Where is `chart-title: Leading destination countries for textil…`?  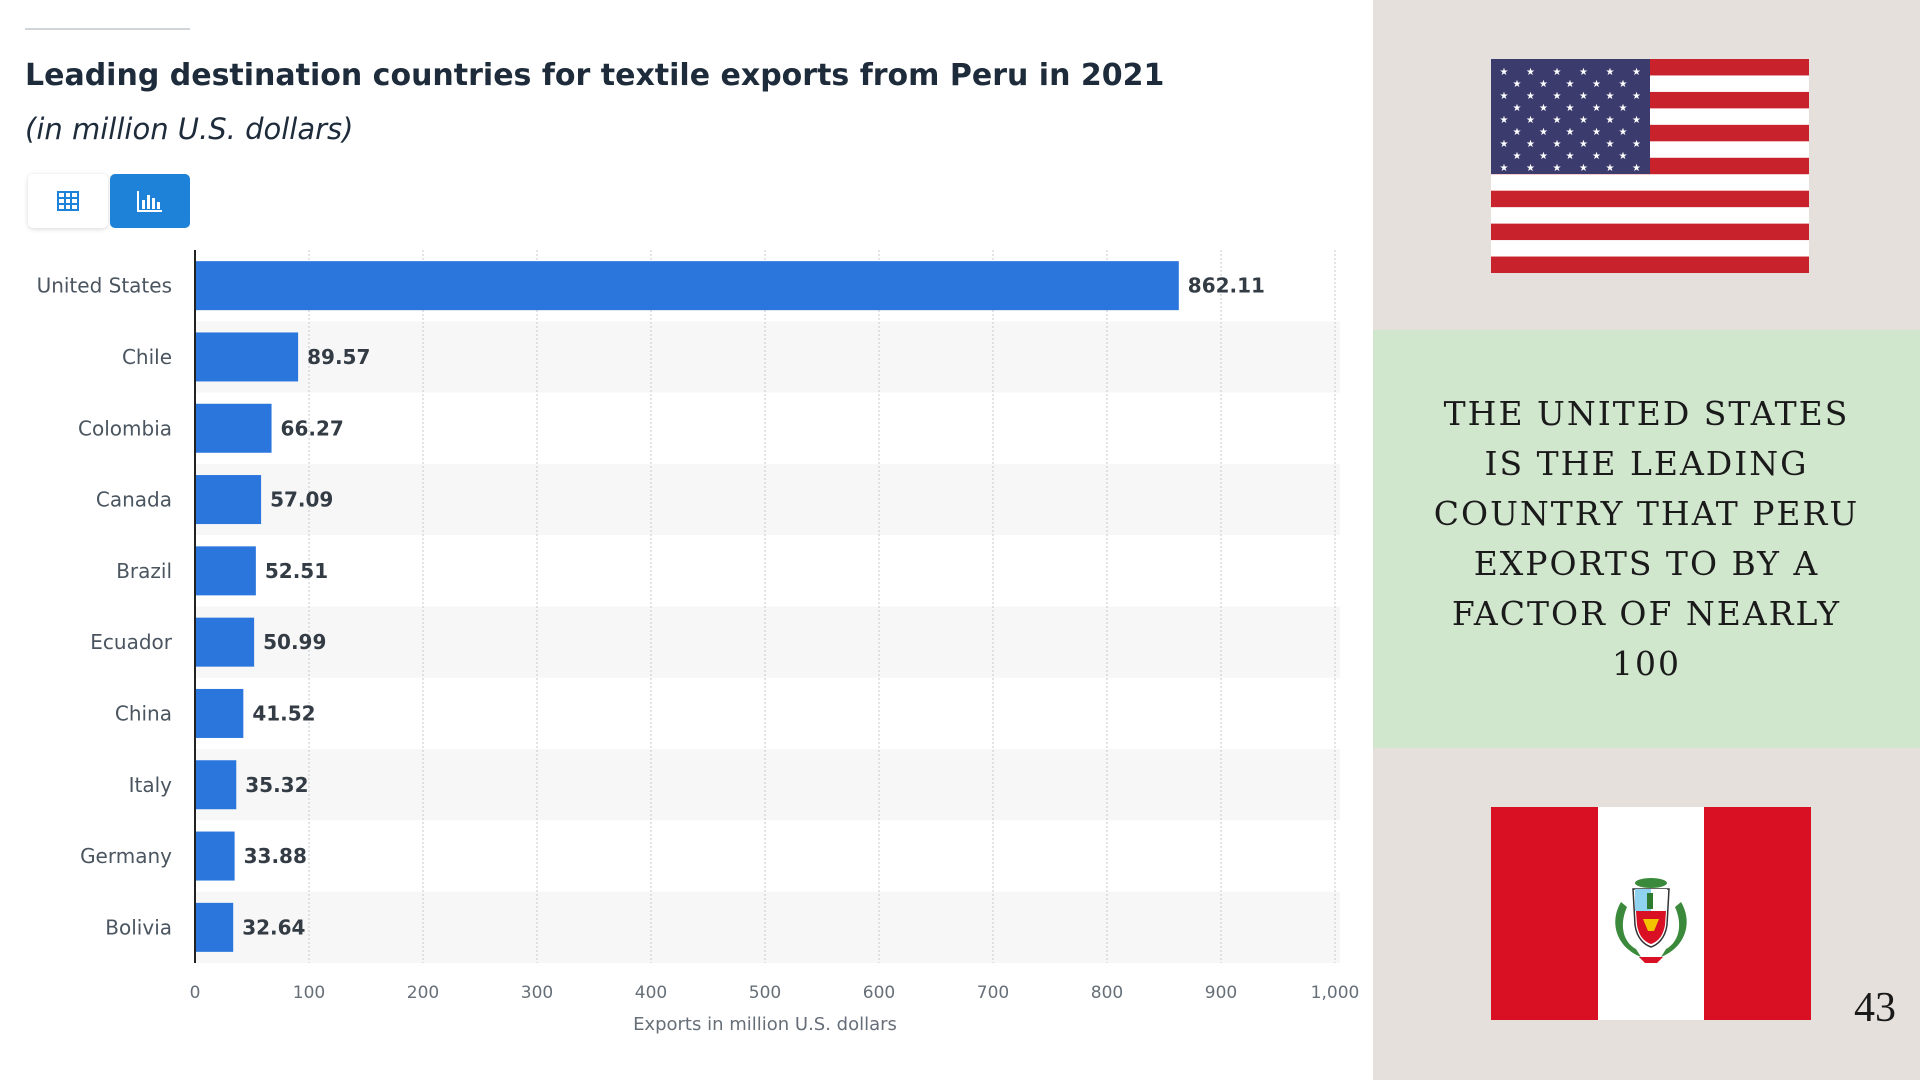
chart-title: Leading destination countries for textil… is located at coordinates (595, 75).